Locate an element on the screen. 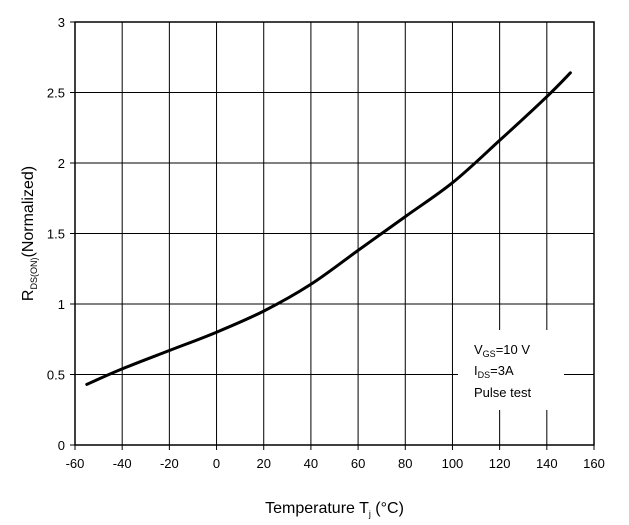 The width and height of the screenshot is (629, 525). x-axis-title-sub: j is located at coordinates (369, 514).